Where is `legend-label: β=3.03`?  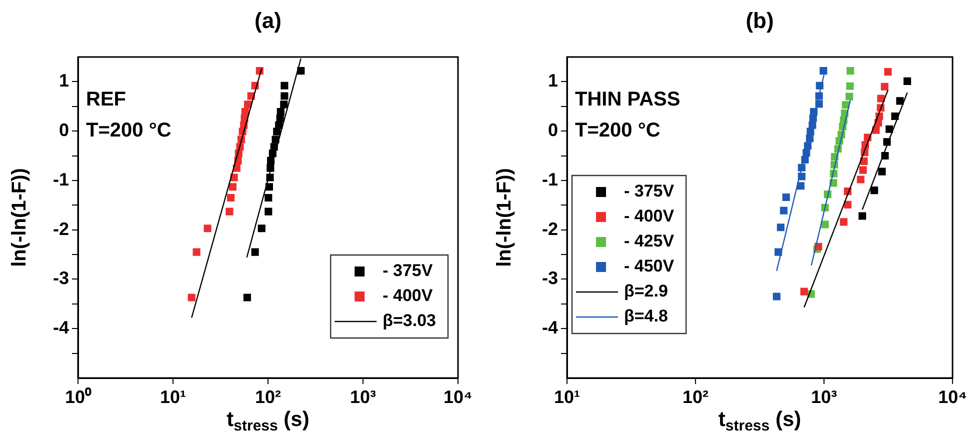
legend-label: β=3.03 is located at coordinates (409, 320).